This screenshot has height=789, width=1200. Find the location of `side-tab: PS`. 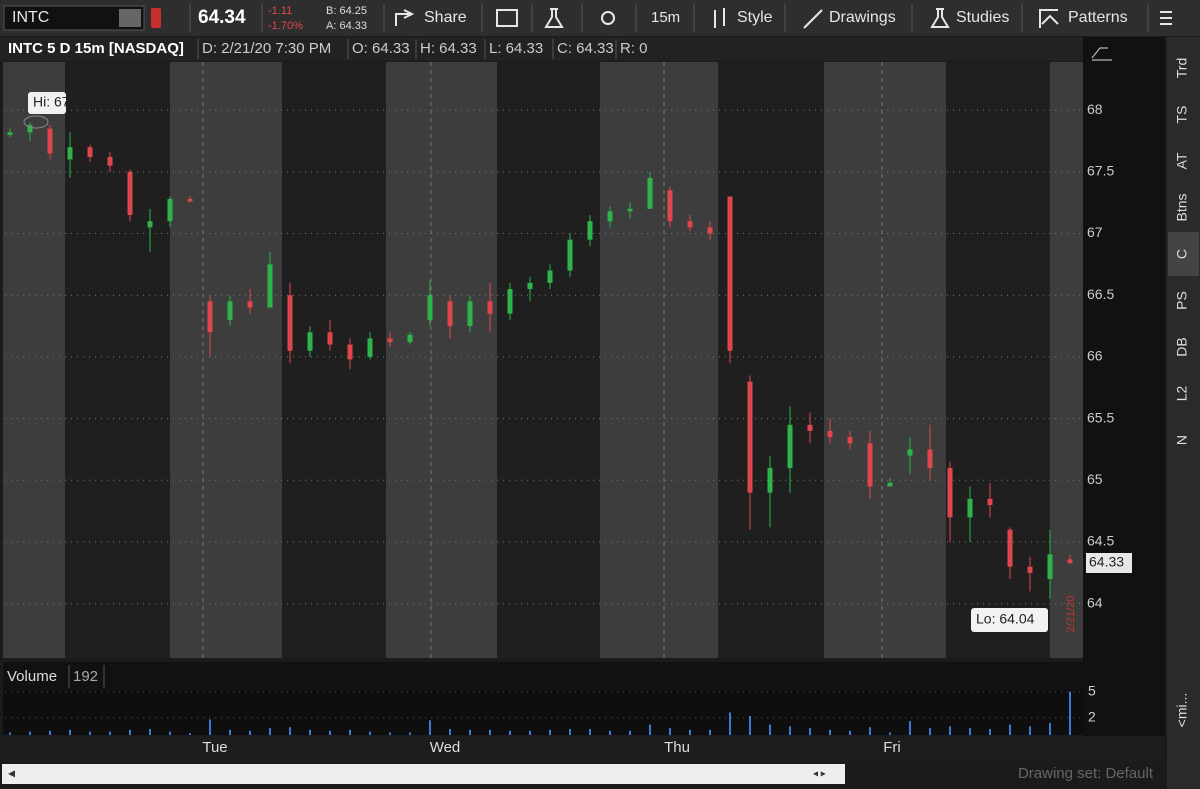

side-tab: PS is located at coordinates (1182, 300).